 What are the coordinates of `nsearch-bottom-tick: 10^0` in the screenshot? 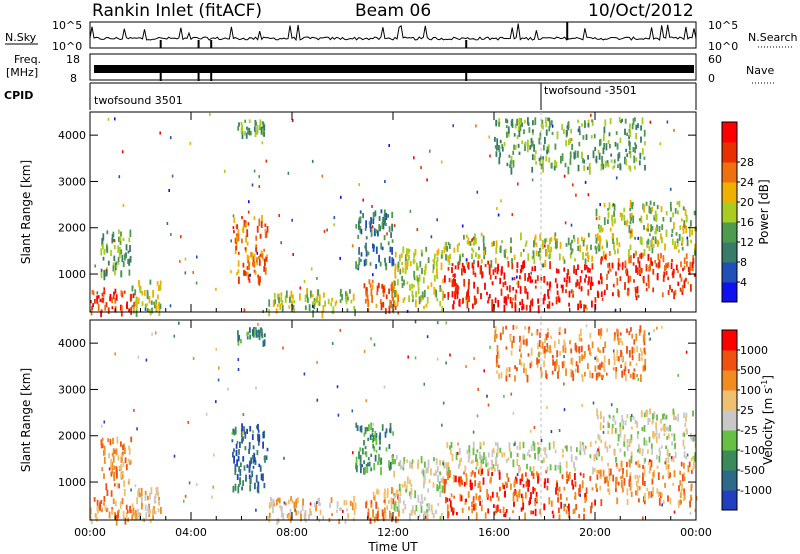 It's located at (723, 46).